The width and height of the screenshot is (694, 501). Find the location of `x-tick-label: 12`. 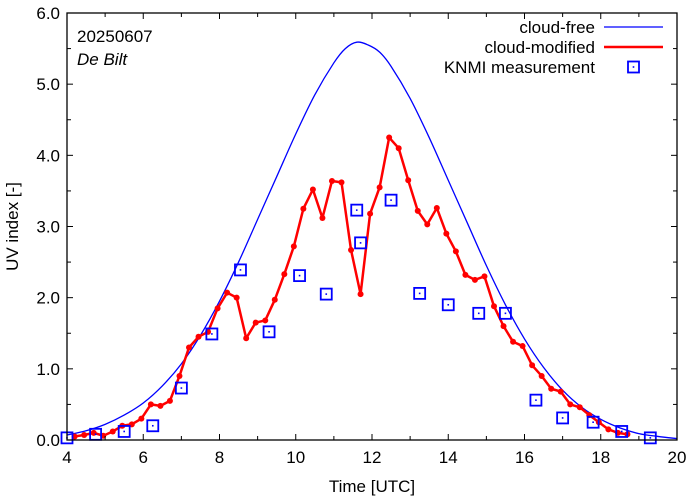

x-tick-label: 12 is located at coordinates (372, 457).